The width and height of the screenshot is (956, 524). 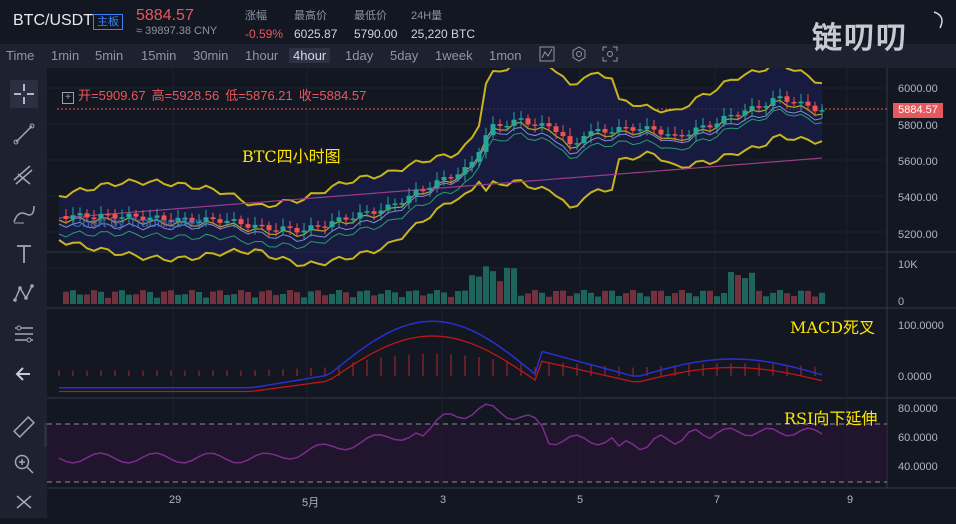 What do you see at coordinates (185, 95) in the screenshot?
I see `ohlc-high: 高=5928.56` at bounding box center [185, 95].